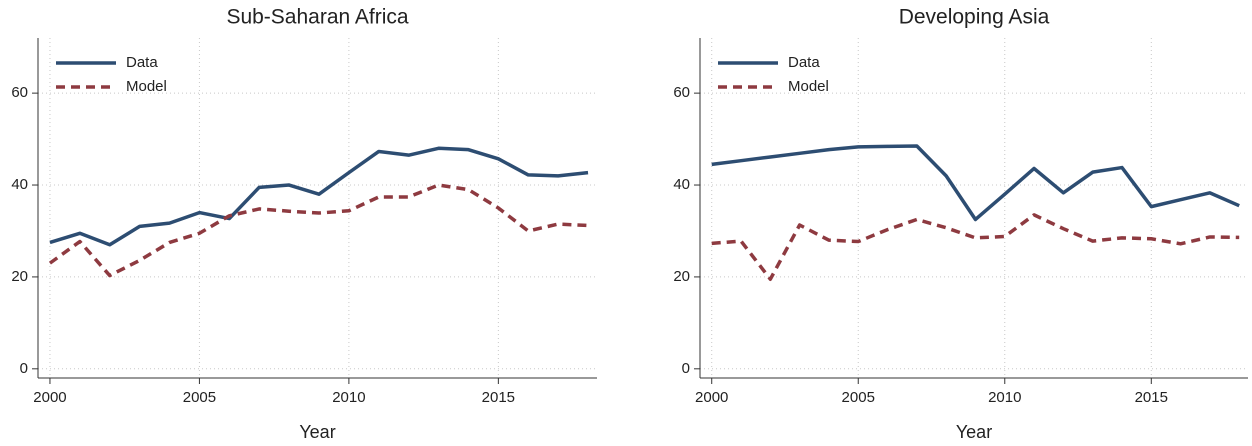 The image size is (1252, 446). I want to click on chart-title: Developing Asia, so click(974, 17).